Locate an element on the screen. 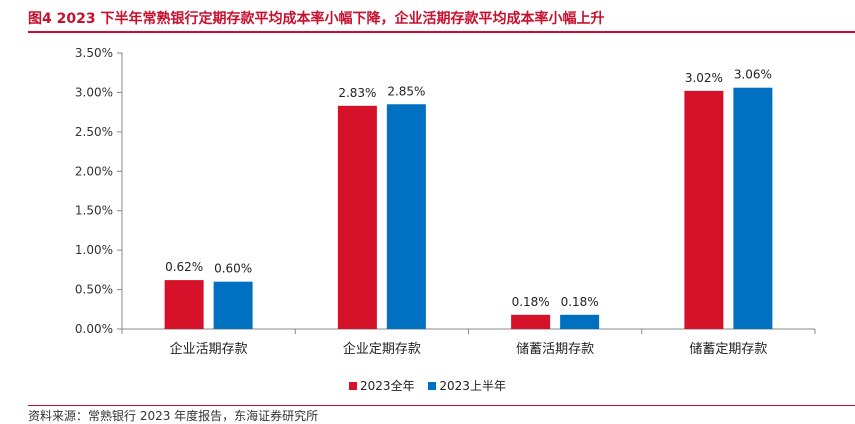 The height and width of the screenshot is (424, 855). legend-swatch-first-half is located at coordinates (432, 385).